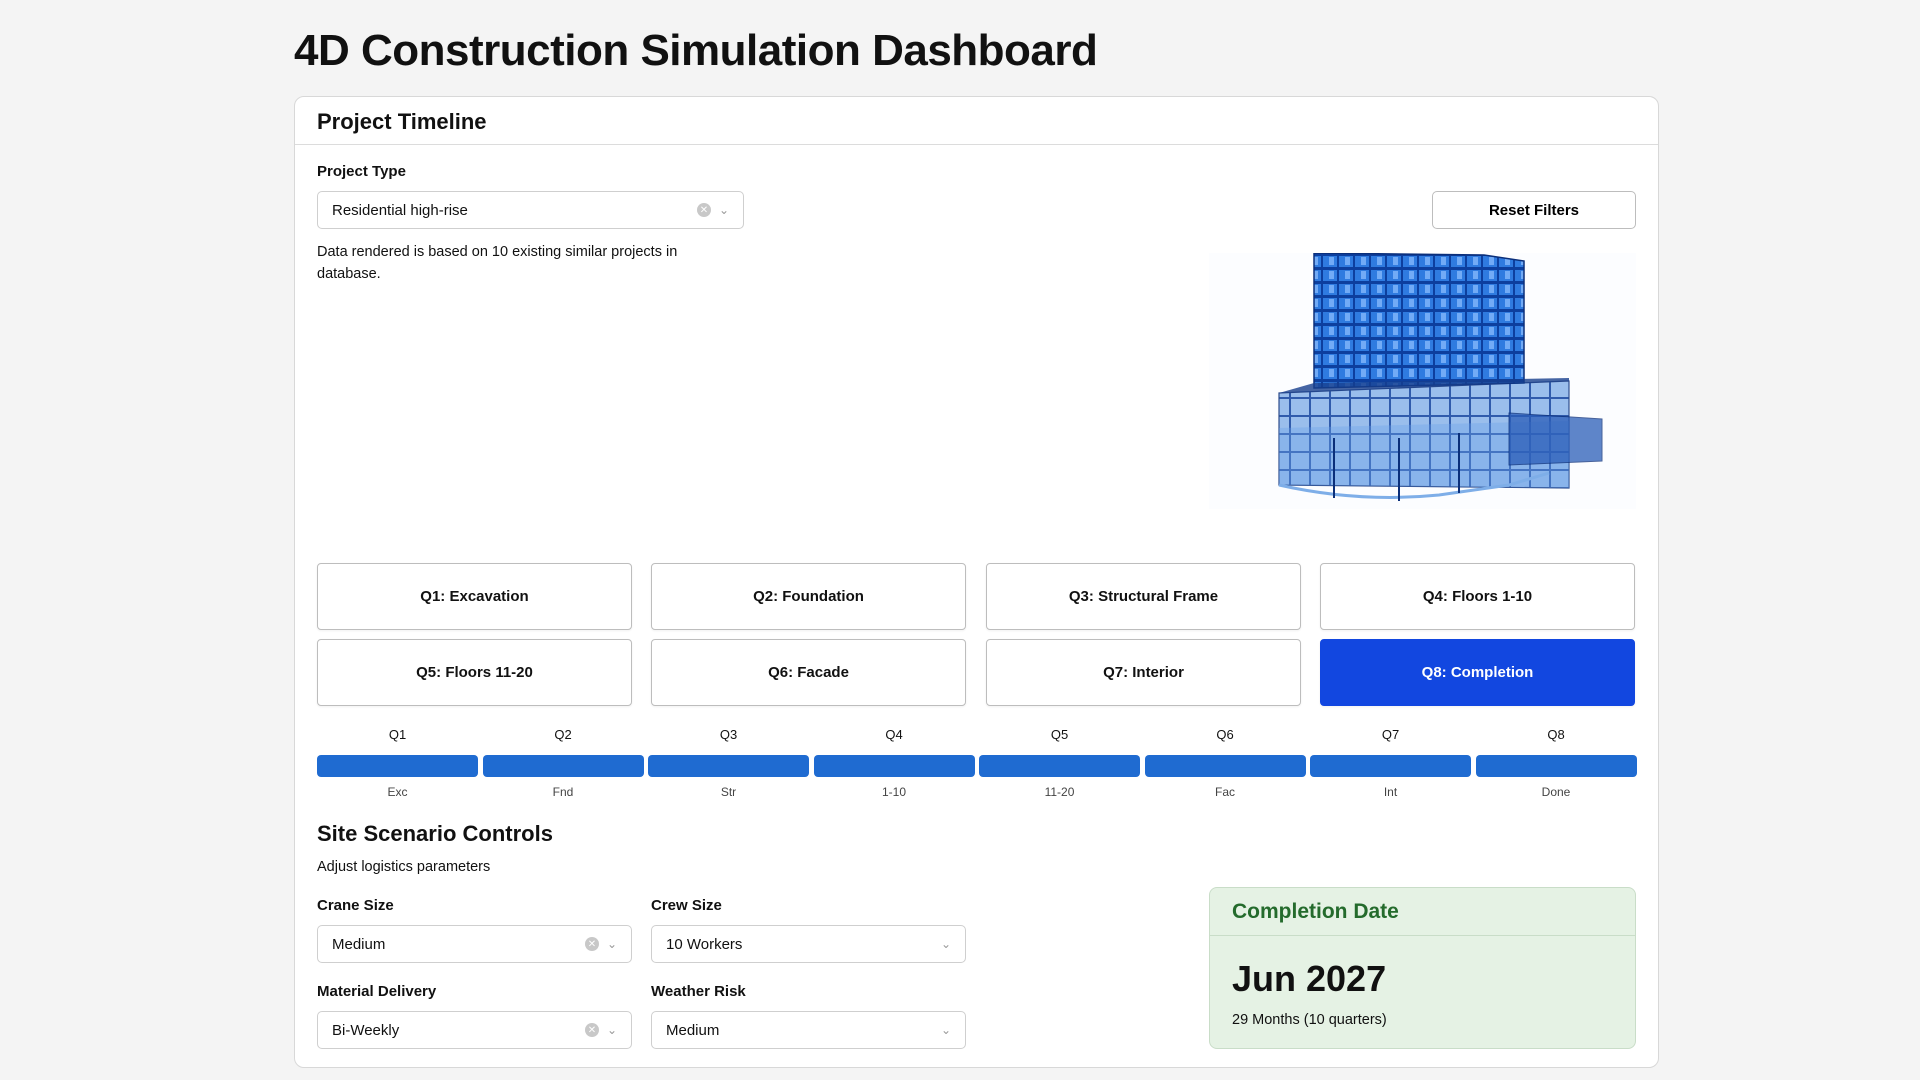 The width and height of the screenshot is (1920, 1080). Describe the element at coordinates (1390, 792) in the screenshot. I see `quarter-sublabel: Int` at that location.